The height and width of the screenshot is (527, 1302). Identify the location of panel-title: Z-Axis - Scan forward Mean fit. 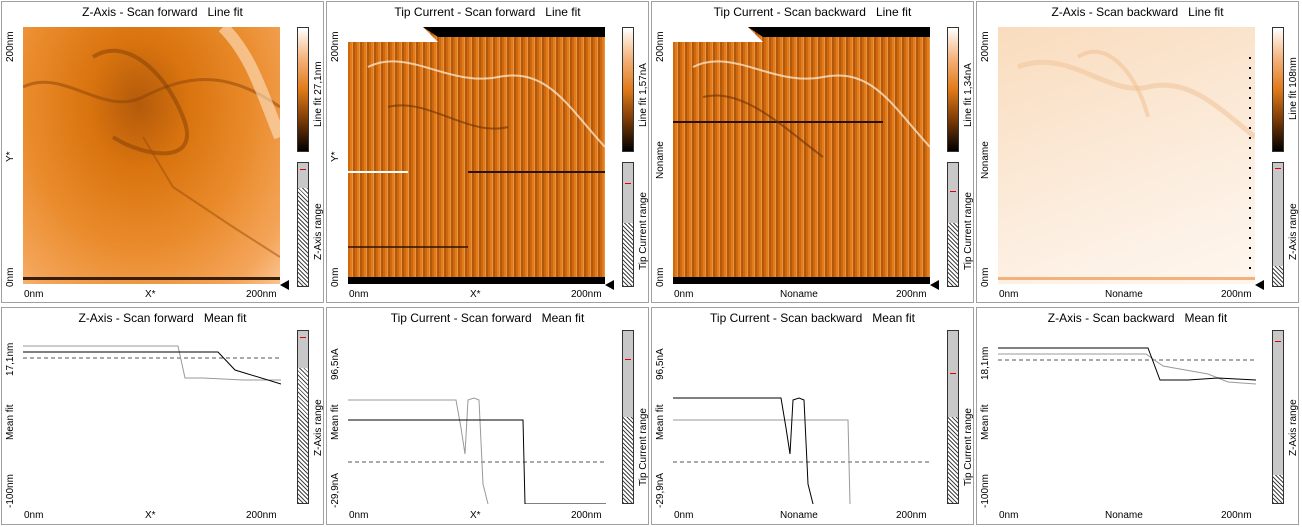
(162, 318).